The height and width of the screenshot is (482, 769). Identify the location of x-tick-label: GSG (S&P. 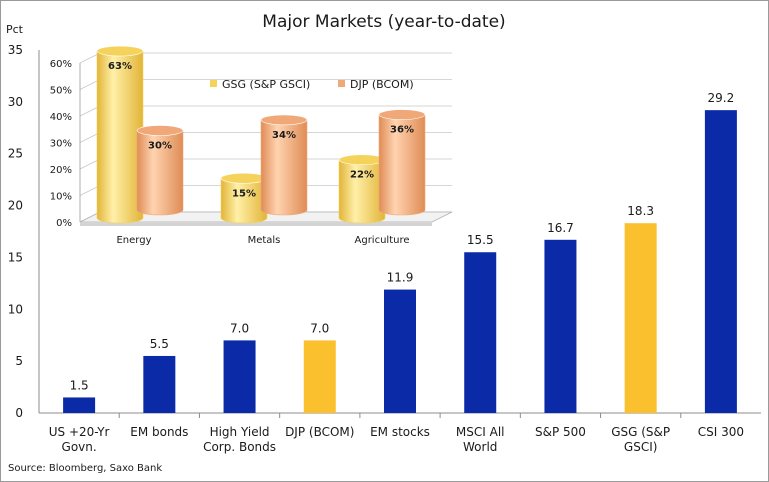
(640, 432).